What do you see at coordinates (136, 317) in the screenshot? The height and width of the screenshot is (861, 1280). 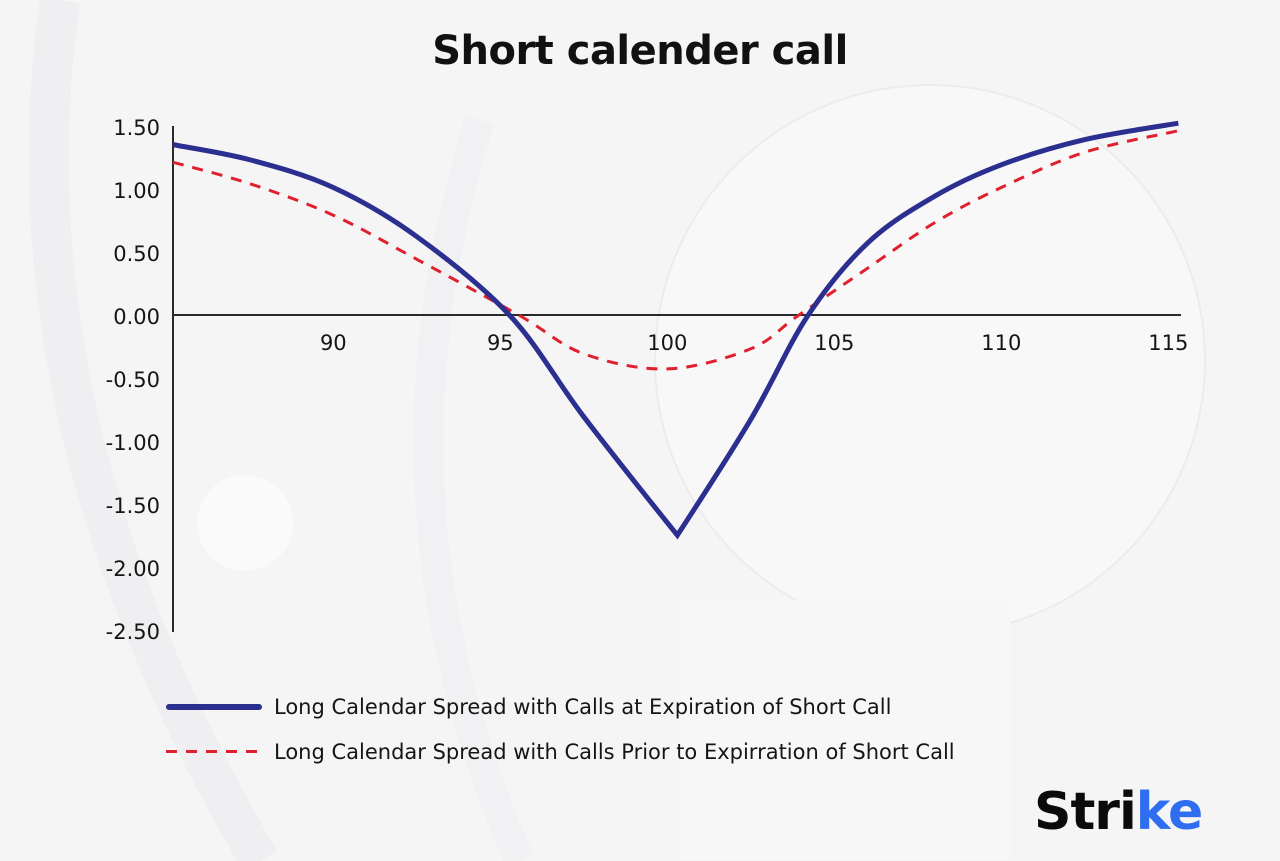 I see `y-tick-label: 0.00` at bounding box center [136, 317].